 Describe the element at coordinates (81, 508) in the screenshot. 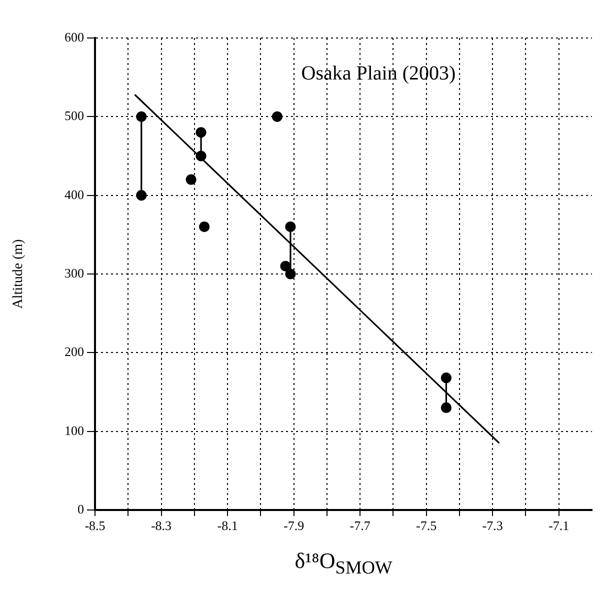

I see `y-tick-label: 0` at that location.